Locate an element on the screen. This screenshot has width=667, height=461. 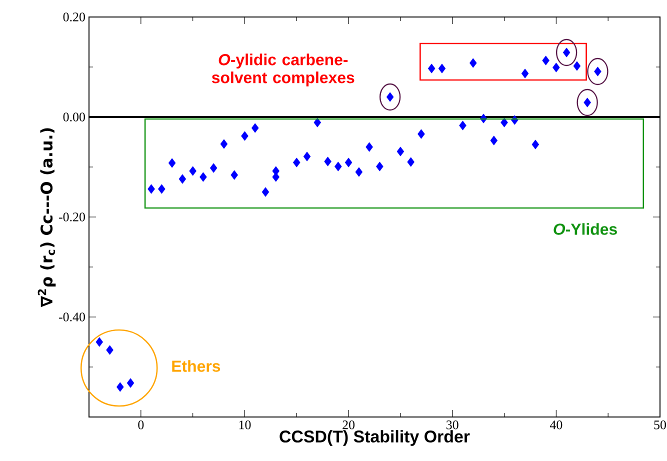
x-tick-label: 10 is located at coordinates (245, 425).